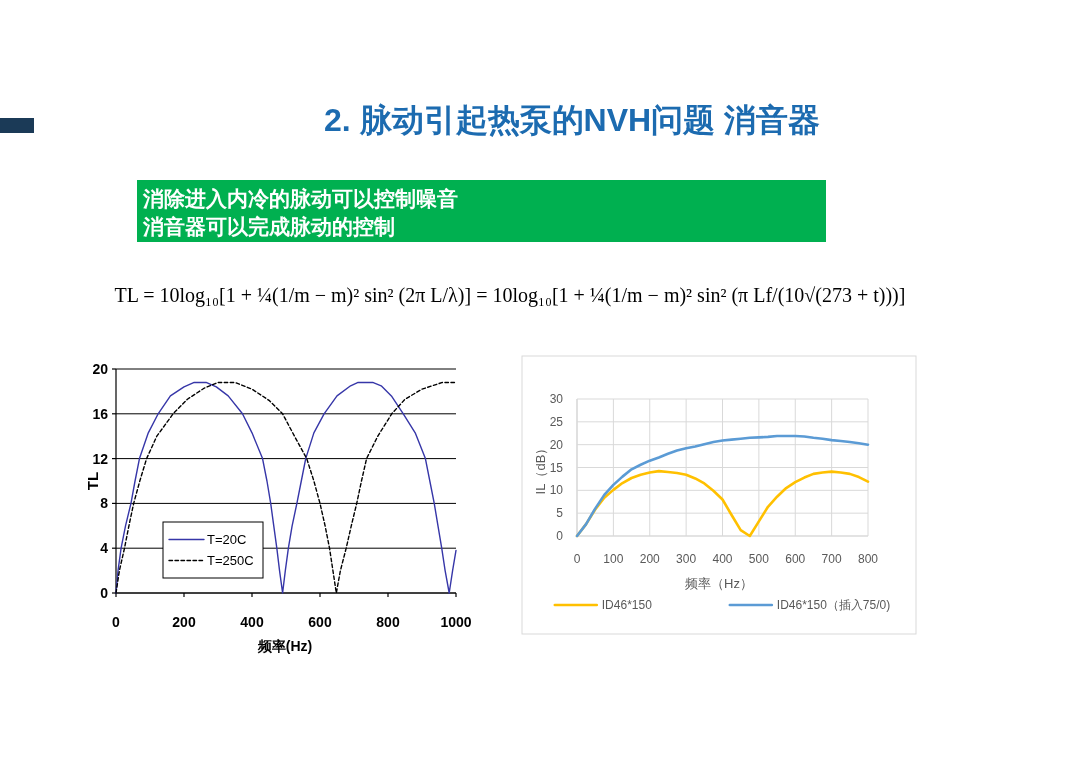 This screenshot has height=764, width=1080. I want to click on x-tick-label: 500, so click(759, 559).